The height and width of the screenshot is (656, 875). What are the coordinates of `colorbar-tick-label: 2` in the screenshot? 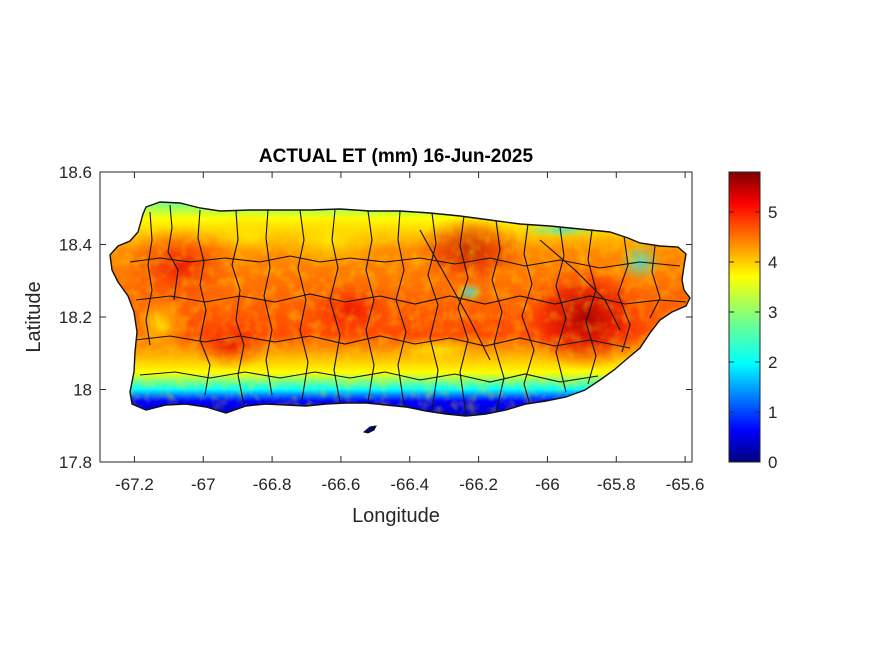 It's located at (772, 362).